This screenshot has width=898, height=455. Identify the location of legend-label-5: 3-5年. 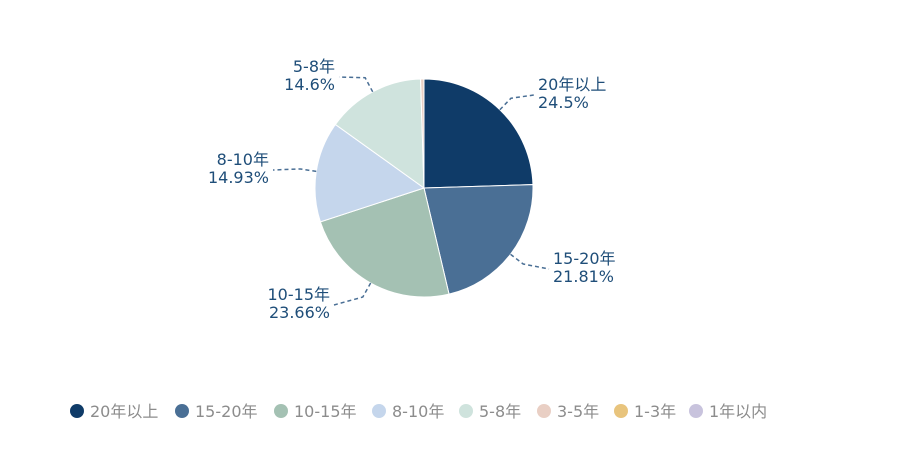
(578, 411).